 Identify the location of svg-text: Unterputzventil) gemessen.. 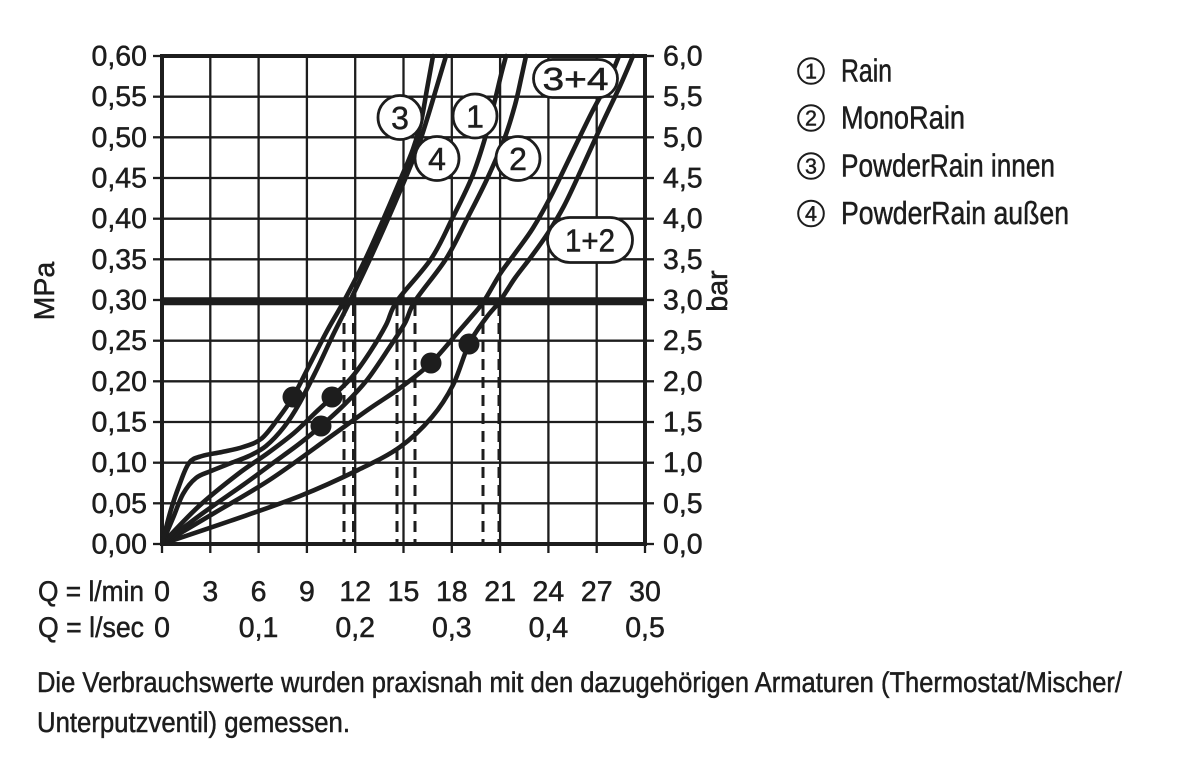
(193, 723).